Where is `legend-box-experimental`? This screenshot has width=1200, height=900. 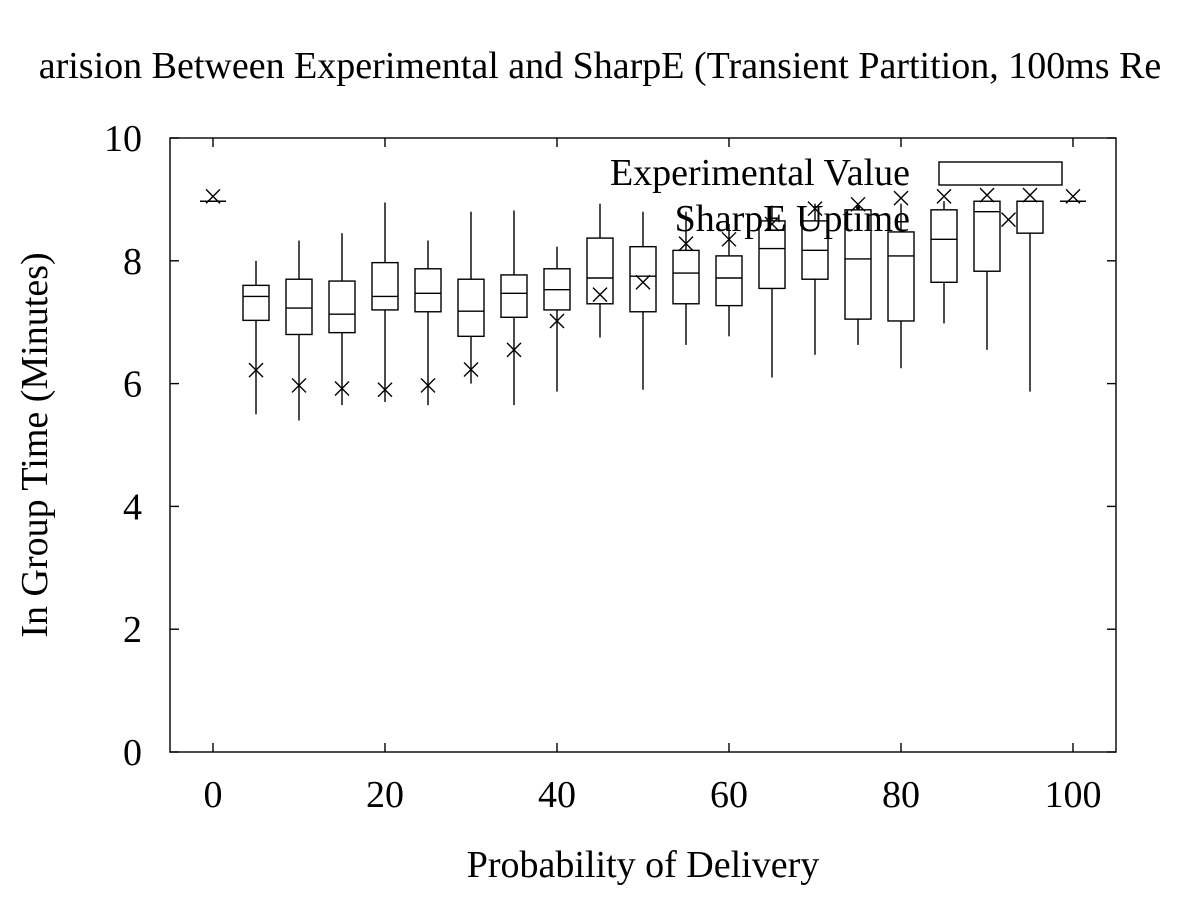 legend-box-experimental is located at coordinates (1000, 173).